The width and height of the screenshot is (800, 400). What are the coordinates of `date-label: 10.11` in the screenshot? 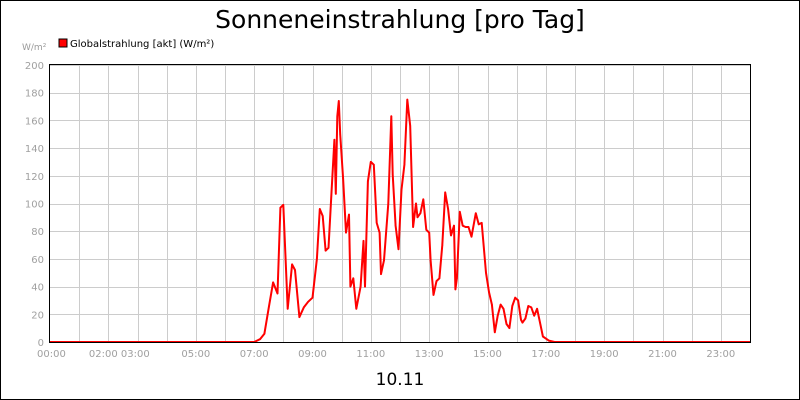 It's located at (400, 380).